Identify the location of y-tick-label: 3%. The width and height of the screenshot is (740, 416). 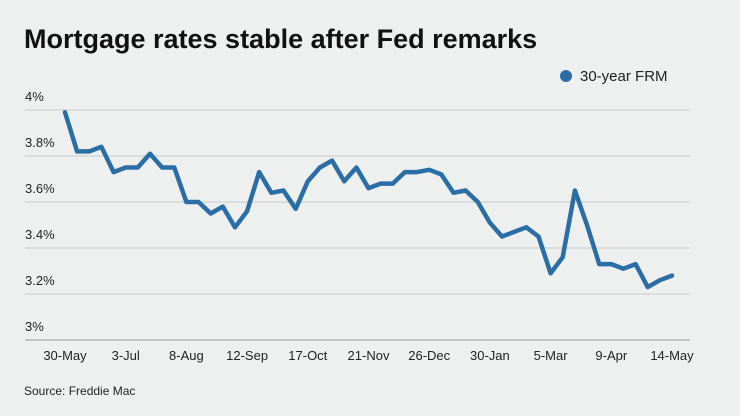
(34, 326).